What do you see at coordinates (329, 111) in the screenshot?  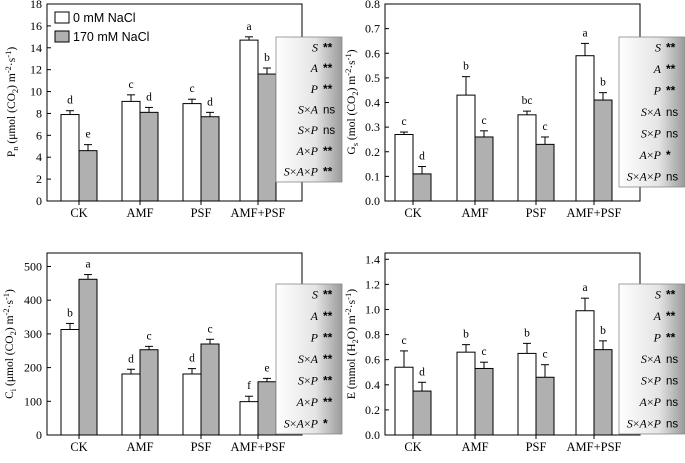 I see `pn-stats-value: ns` at bounding box center [329, 111].